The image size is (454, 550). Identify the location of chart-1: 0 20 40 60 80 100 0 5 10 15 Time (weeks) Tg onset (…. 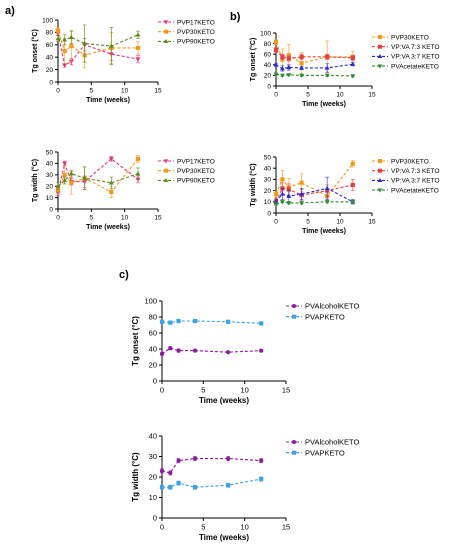
(123, 60).